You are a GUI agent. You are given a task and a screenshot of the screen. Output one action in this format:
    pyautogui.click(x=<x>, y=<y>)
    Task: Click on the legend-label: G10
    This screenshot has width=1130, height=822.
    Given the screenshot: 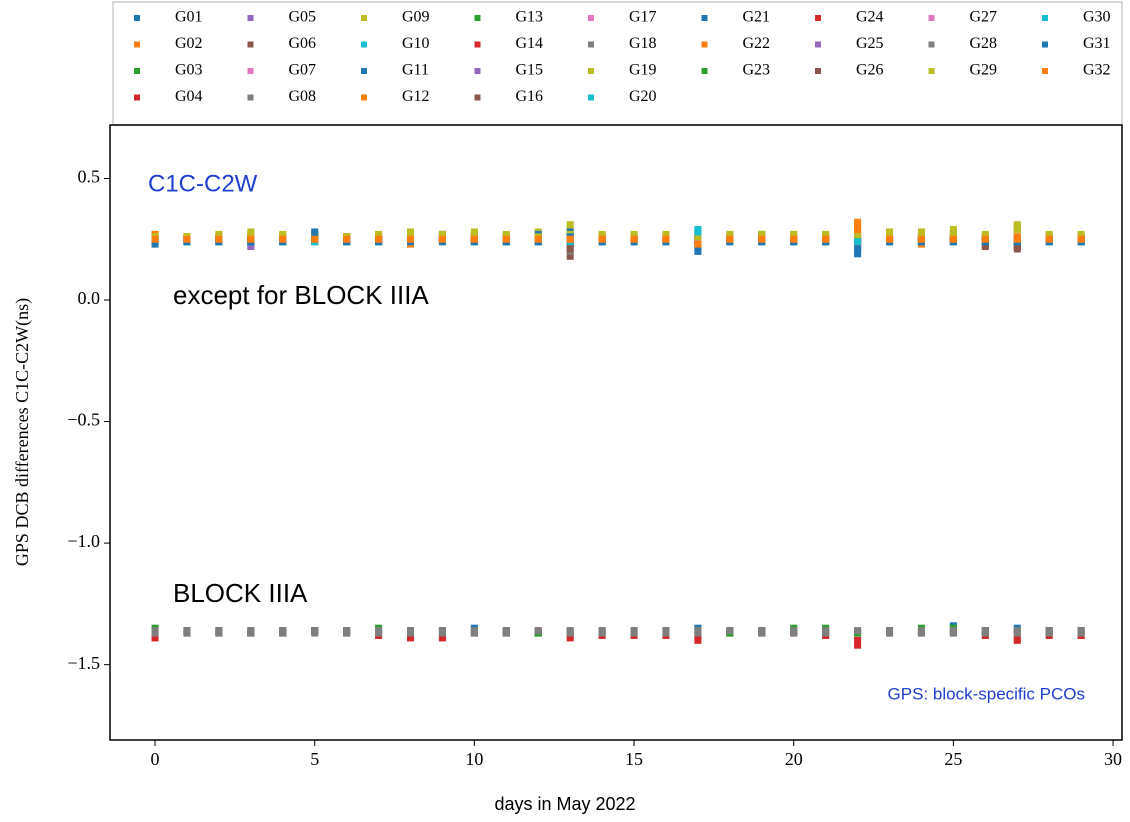 What is the action you would take?
    pyautogui.click(x=416, y=43)
    